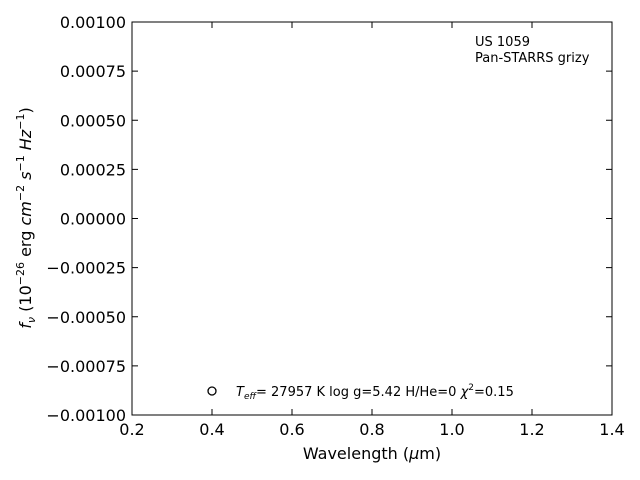  I want to click on y-tick-label: −0.00100, so click(86, 415).